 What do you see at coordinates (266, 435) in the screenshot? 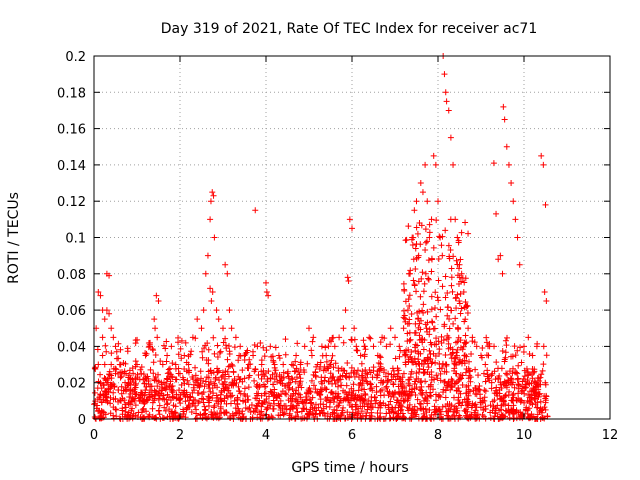
I see `x-tick-label: 4` at bounding box center [266, 435].